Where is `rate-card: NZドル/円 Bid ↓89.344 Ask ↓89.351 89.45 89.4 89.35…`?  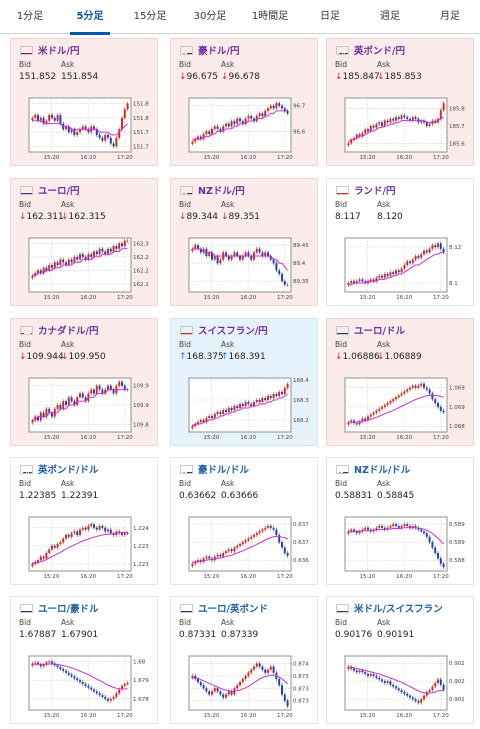
rate-card: NZドル/円 Bid ↓89.344 Ask ↓89.351 89.45 89.4 89.35… is located at coordinates (244, 242).